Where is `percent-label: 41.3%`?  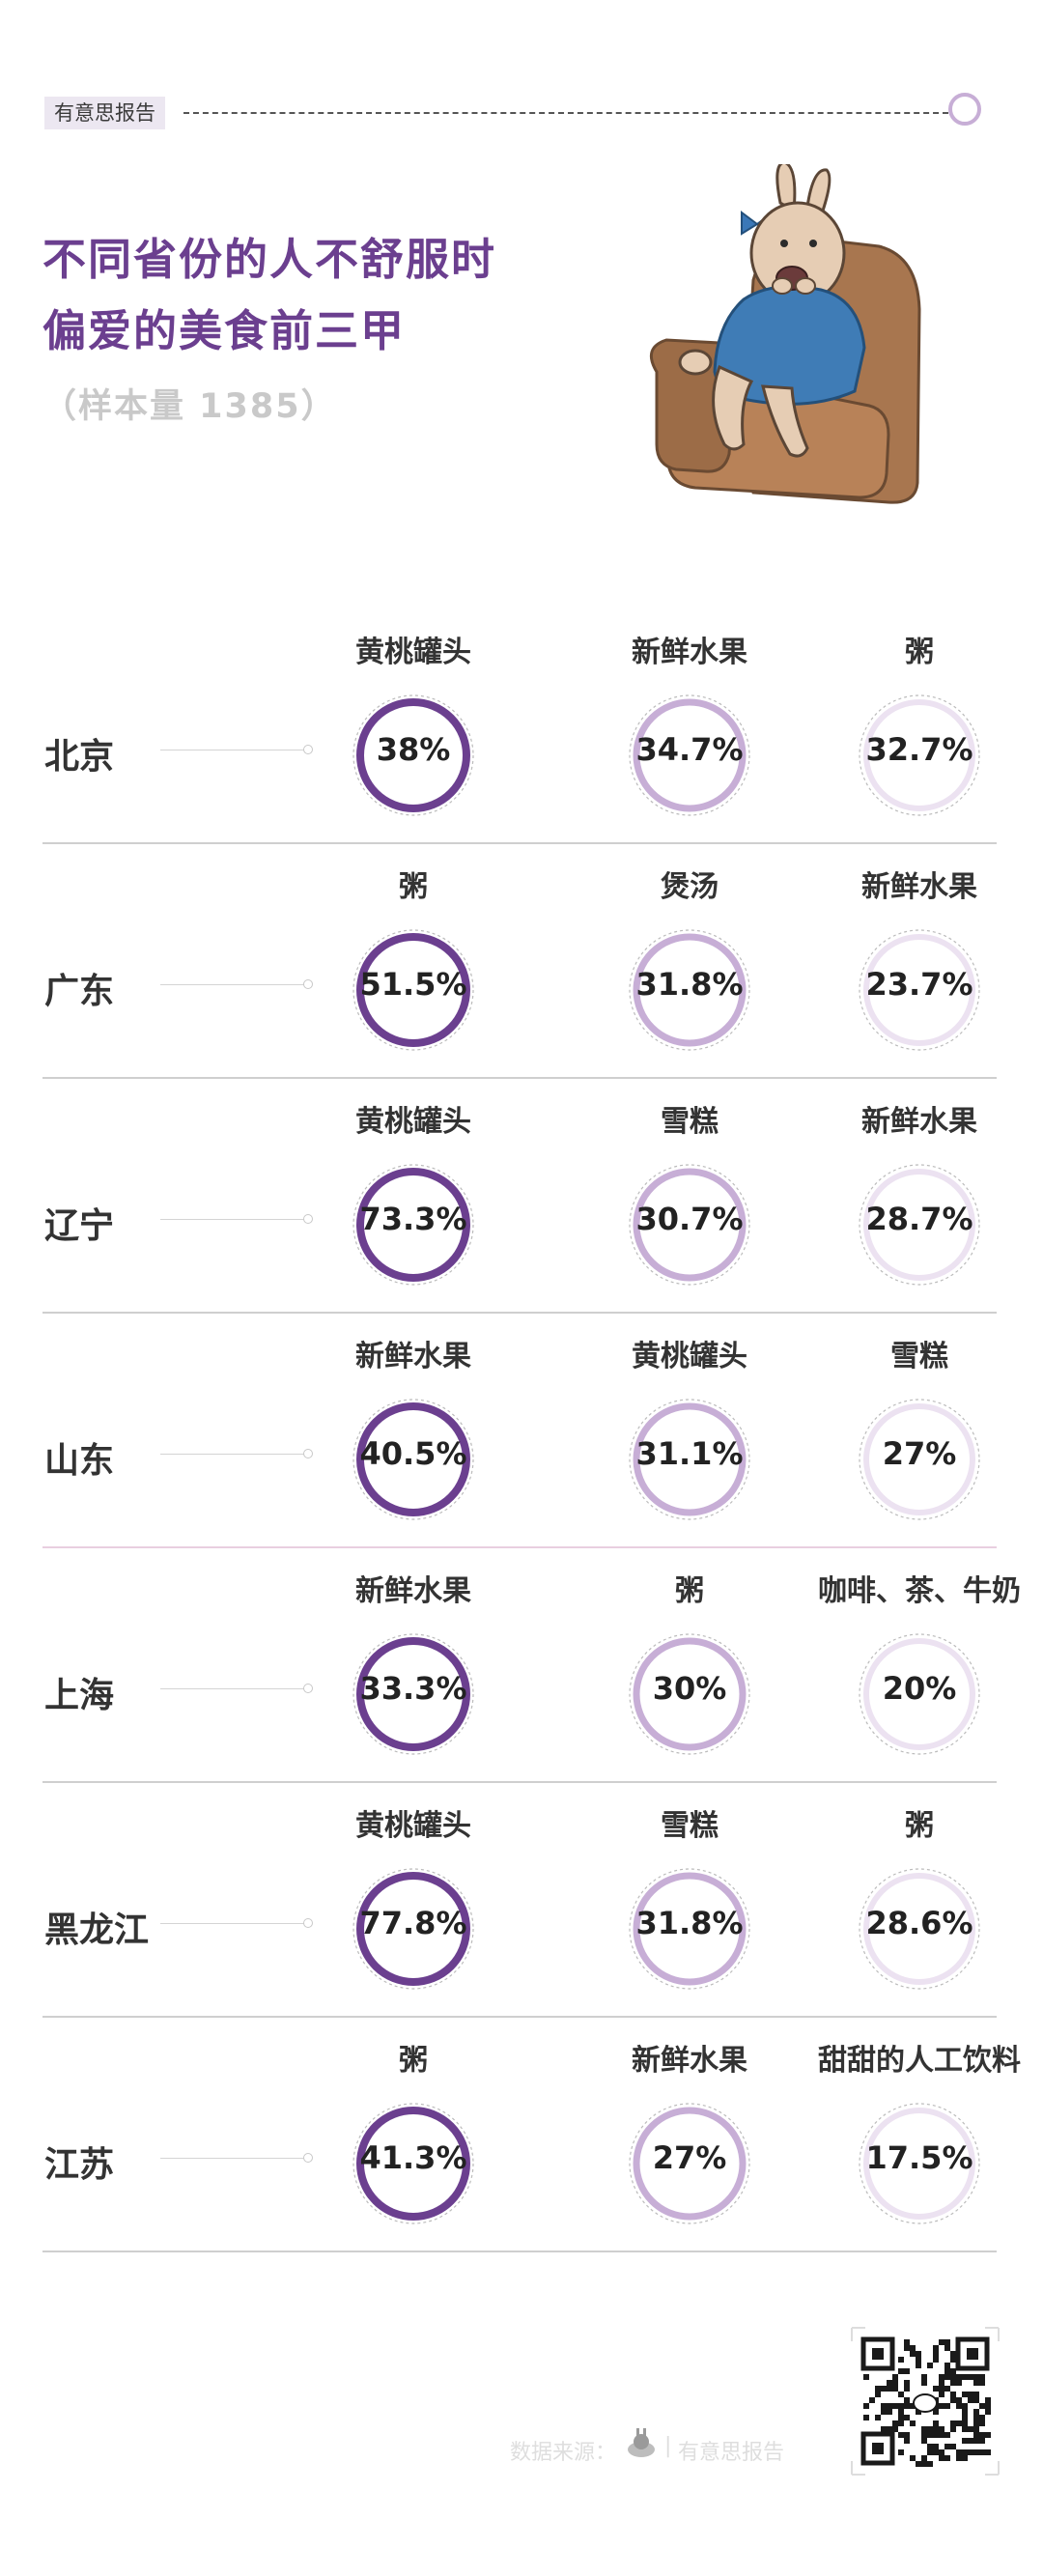 percent-label: 41.3% is located at coordinates (413, 2157).